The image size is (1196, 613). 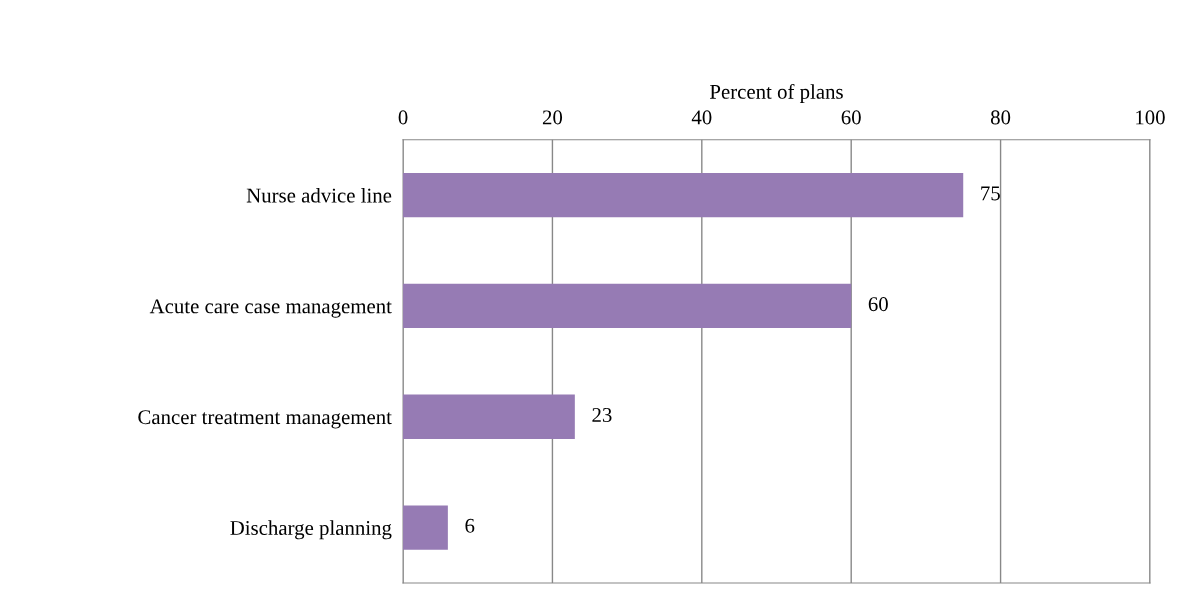 I want to click on x-axis-title: Percent of plans, so click(x=776, y=93).